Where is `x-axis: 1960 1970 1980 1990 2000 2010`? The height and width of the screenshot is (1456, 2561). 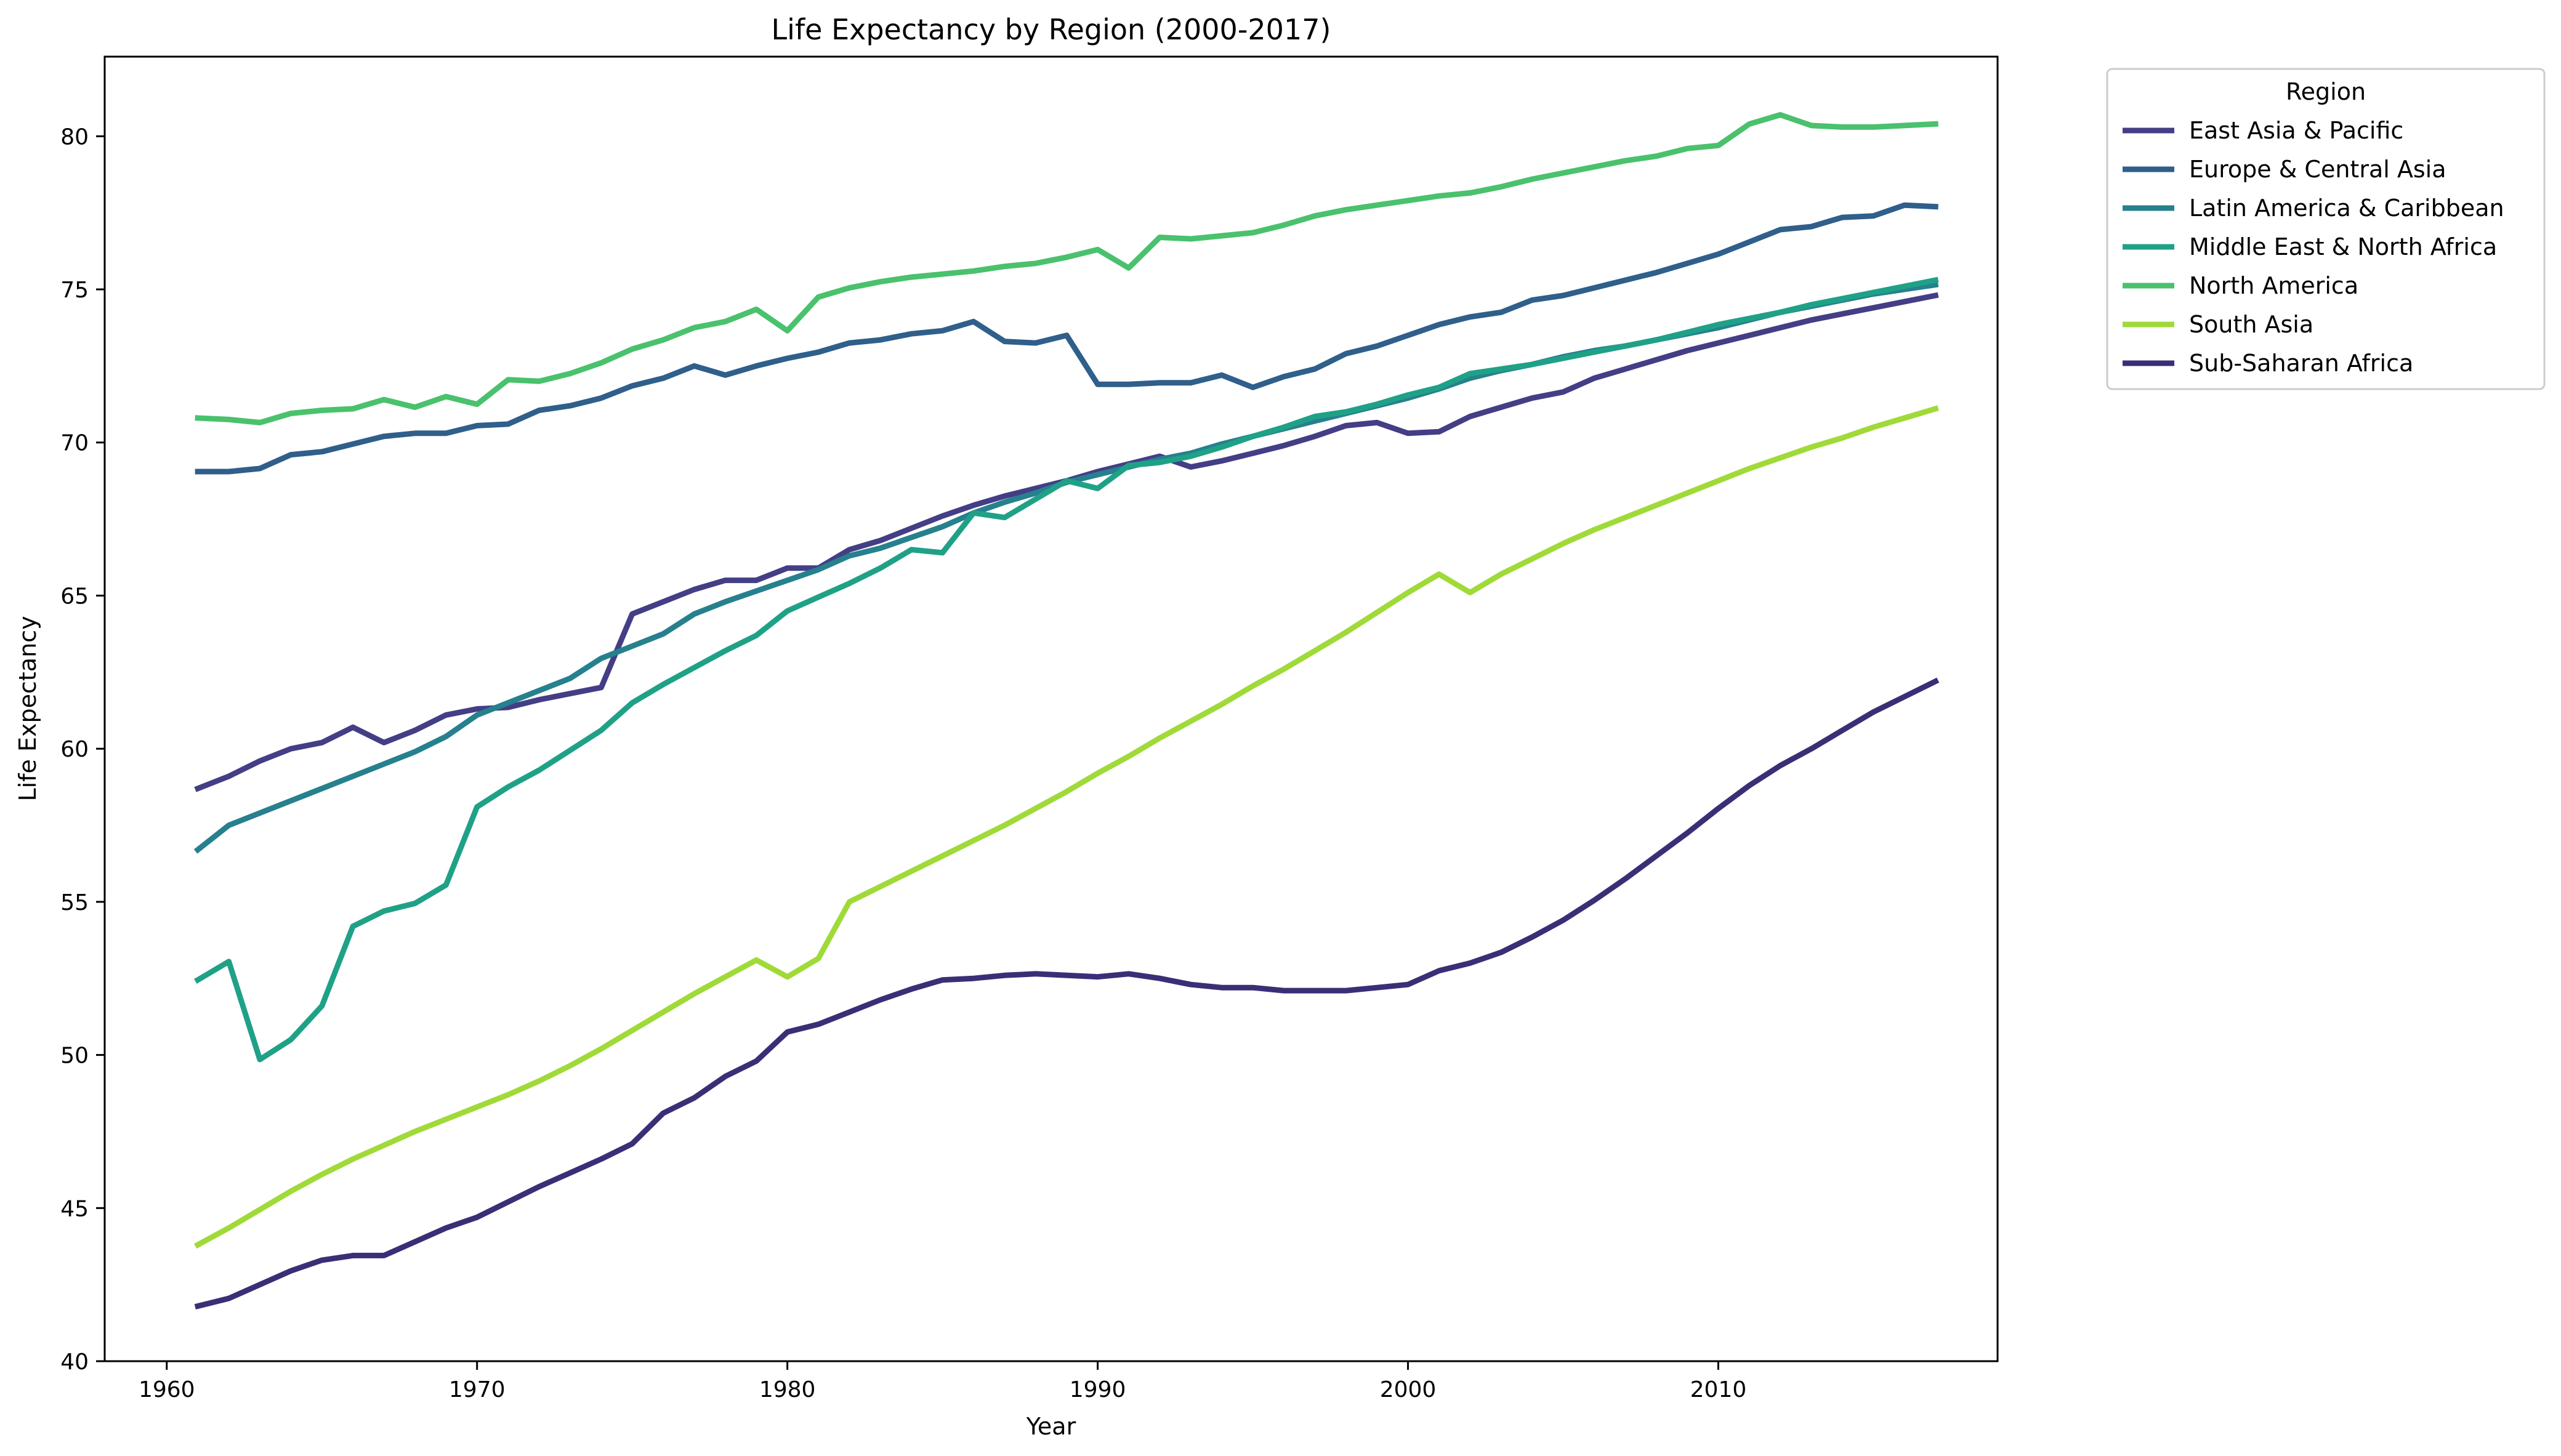 x-axis: 1960 1970 1980 1990 2000 2010 is located at coordinates (942, 1382).